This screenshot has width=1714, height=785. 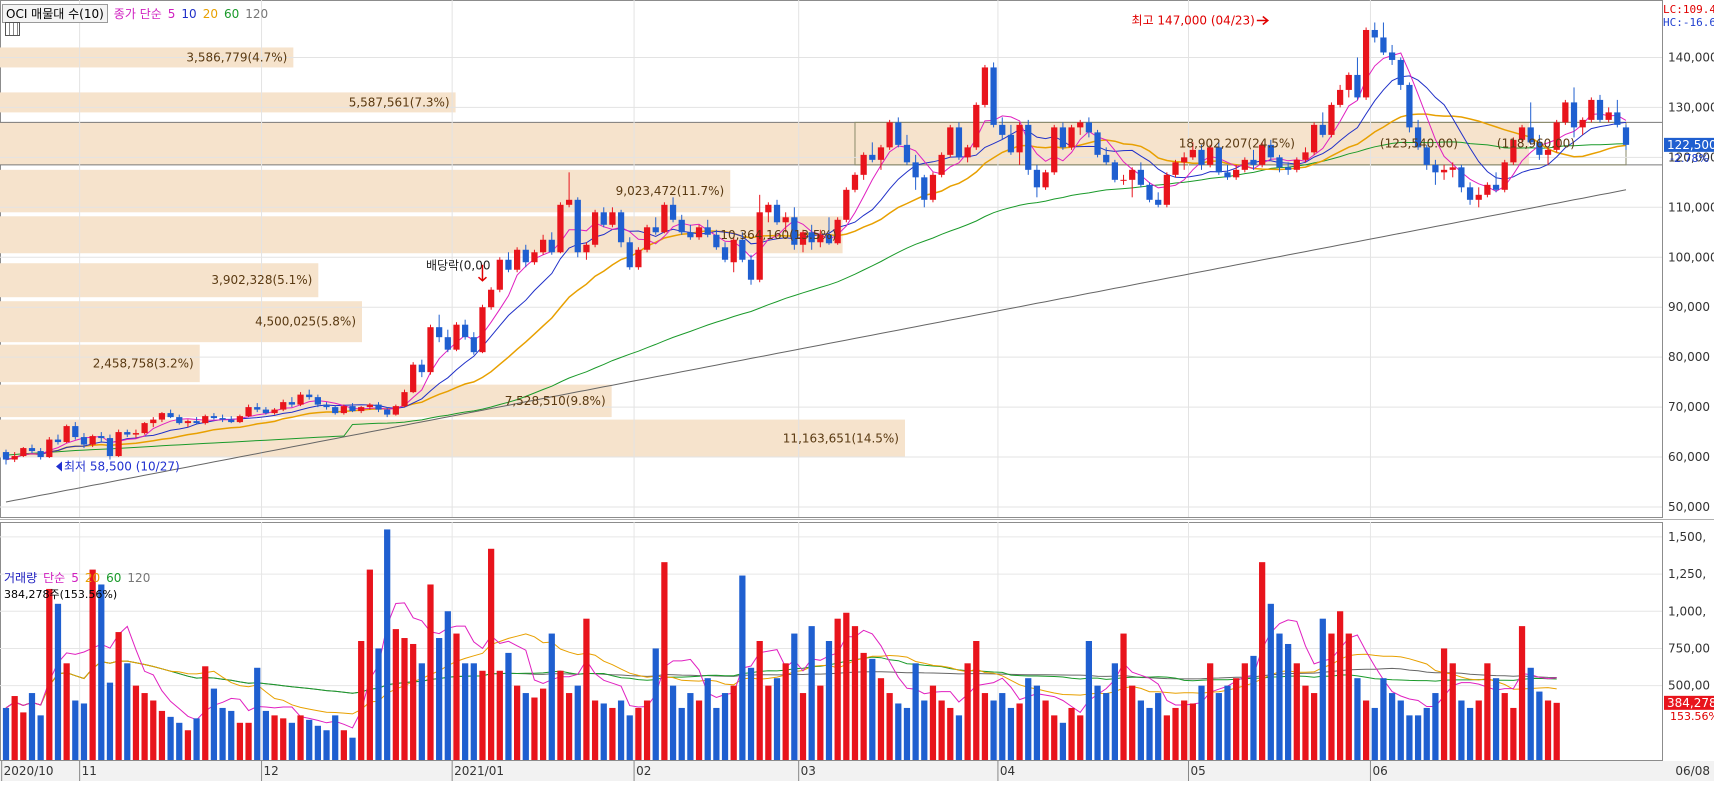 What do you see at coordinates (458, 265) in the screenshot?
I see `dividend-annotation: 배당락(0,00` at bounding box center [458, 265].